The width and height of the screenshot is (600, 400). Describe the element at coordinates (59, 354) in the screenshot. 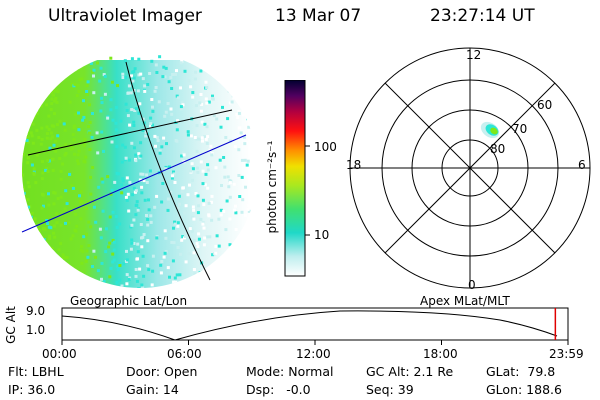

I see `timeline-xtick-0000: 00:00` at that location.